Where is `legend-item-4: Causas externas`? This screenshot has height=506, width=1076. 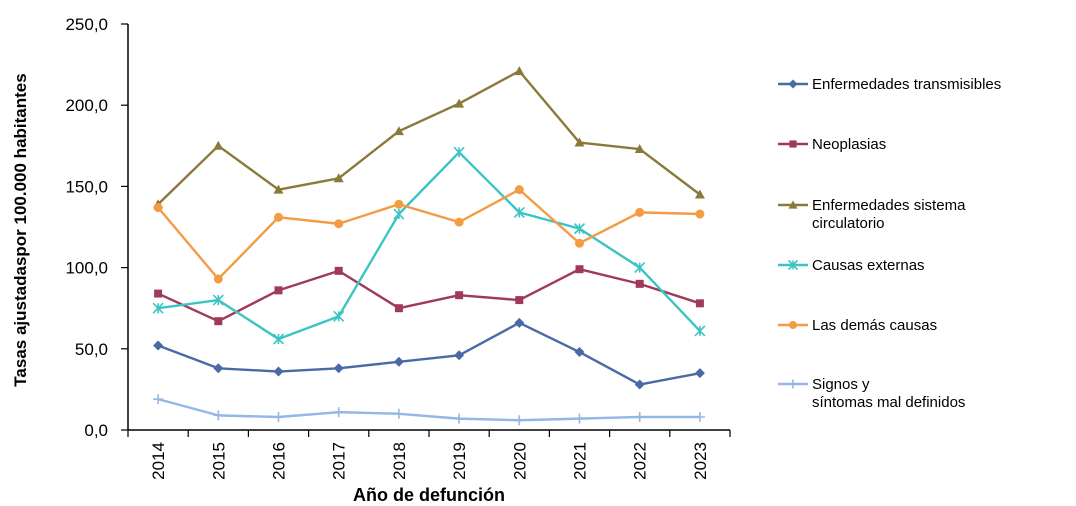 legend-item-4: Causas externas is located at coordinates (851, 265).